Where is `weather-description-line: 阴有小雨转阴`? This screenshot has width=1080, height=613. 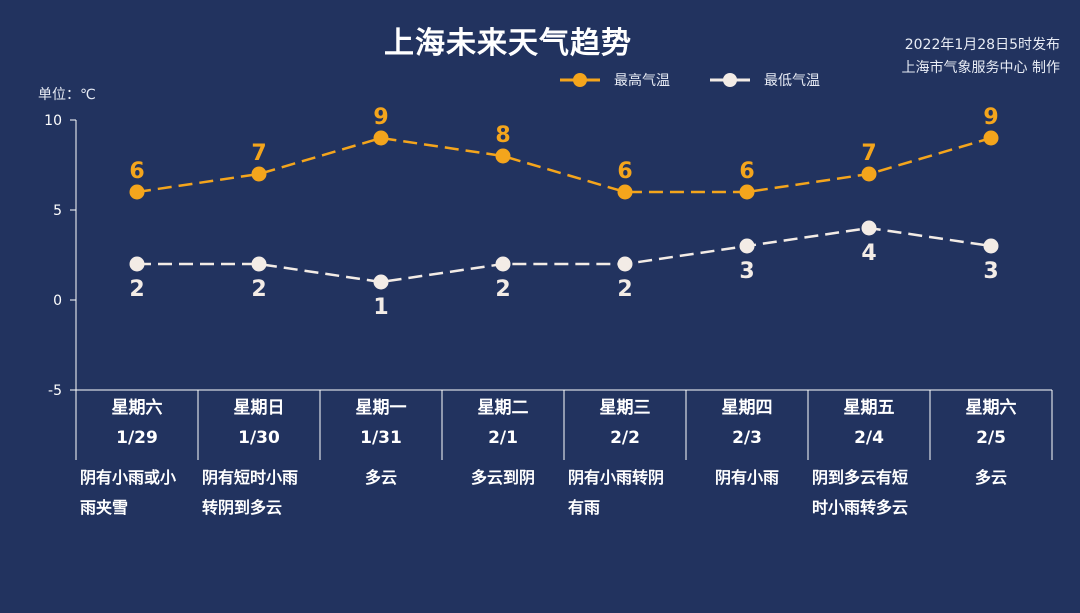 weather-description-line: 阴有小雨转阴 is located at coordinates (616, 477).